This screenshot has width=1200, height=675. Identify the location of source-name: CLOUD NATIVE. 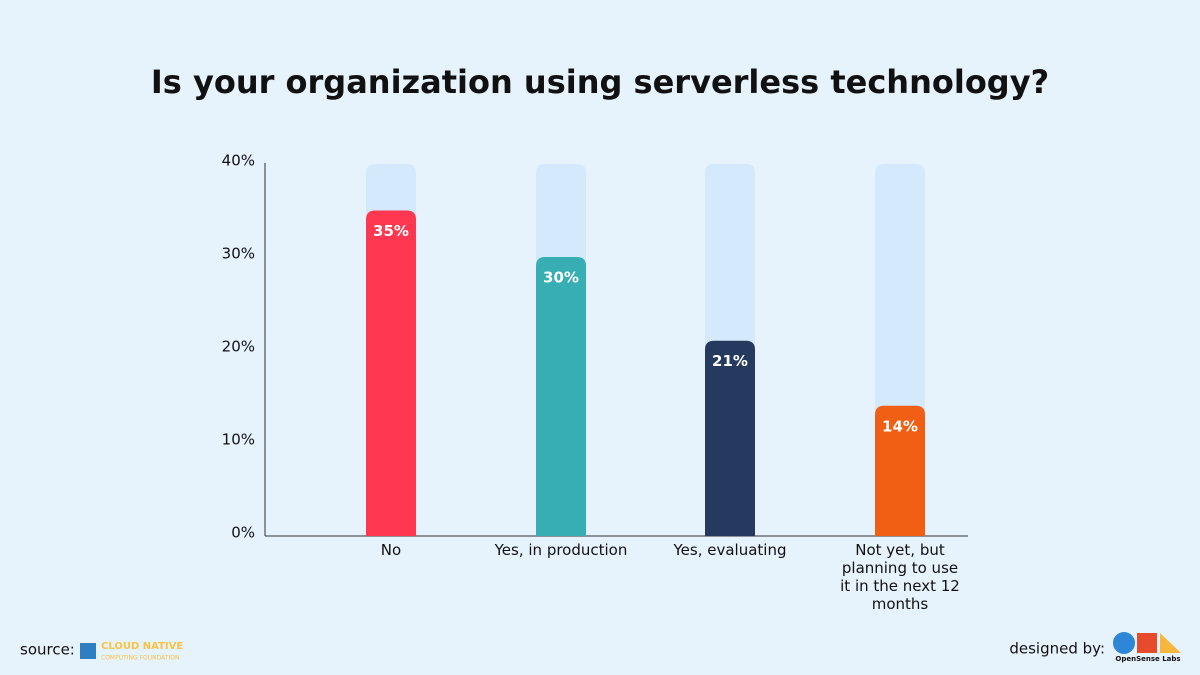
(142, 646).